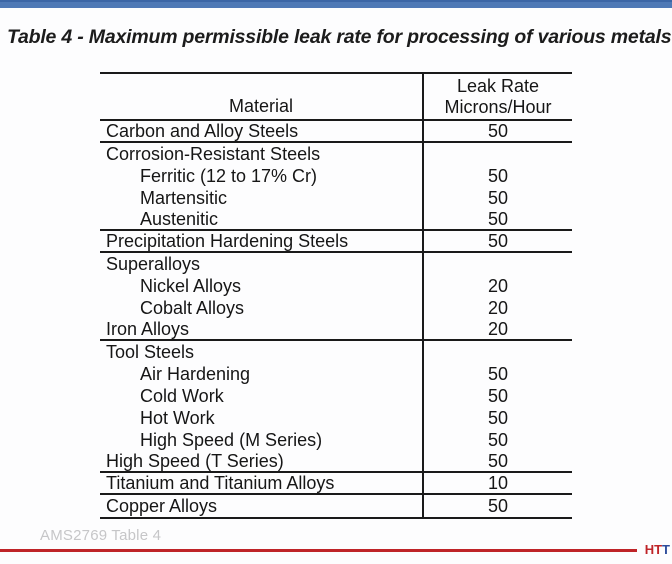 This screenshot has width=672, height=564. What do you see at coordinates (229, 175) in the screenshot?
I see `material-cell: Ferritic (12 to 17% Cr)` at bounding box center [229, 175].